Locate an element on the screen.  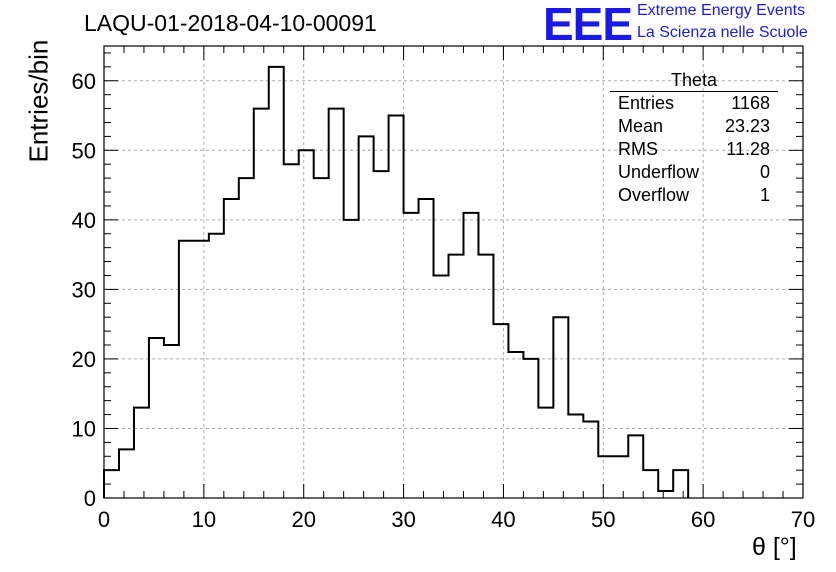
stats-label: RMS is located at coordinates (638, 149).